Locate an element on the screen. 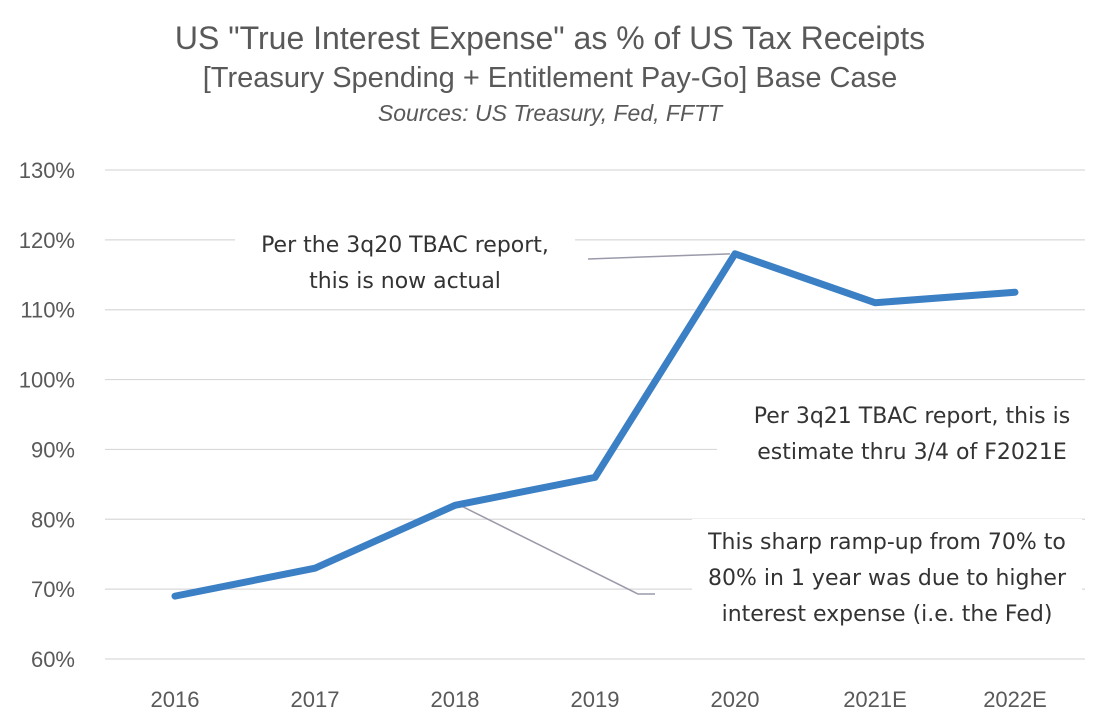  x-tick-label: 2021E is located at coordinates (875, 699).